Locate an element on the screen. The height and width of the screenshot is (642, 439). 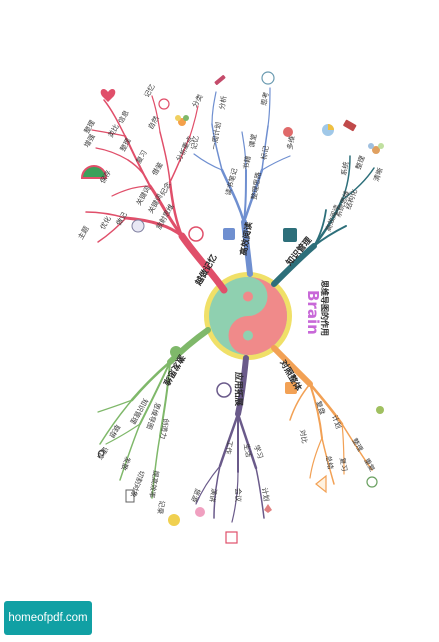
label: 主题 is located at coordinates (83, 232).